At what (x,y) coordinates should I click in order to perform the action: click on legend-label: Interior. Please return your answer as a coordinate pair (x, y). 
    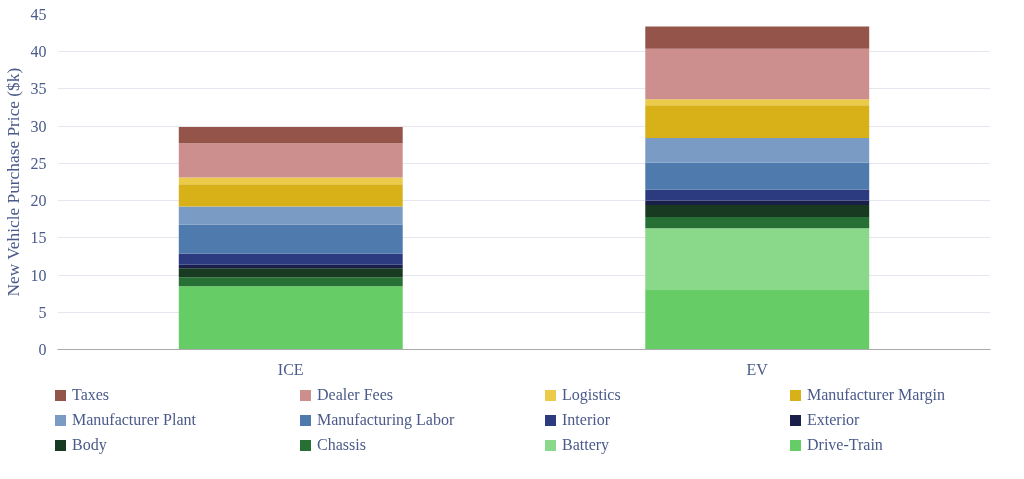
    Looking at the image, I should click on (586, 419).